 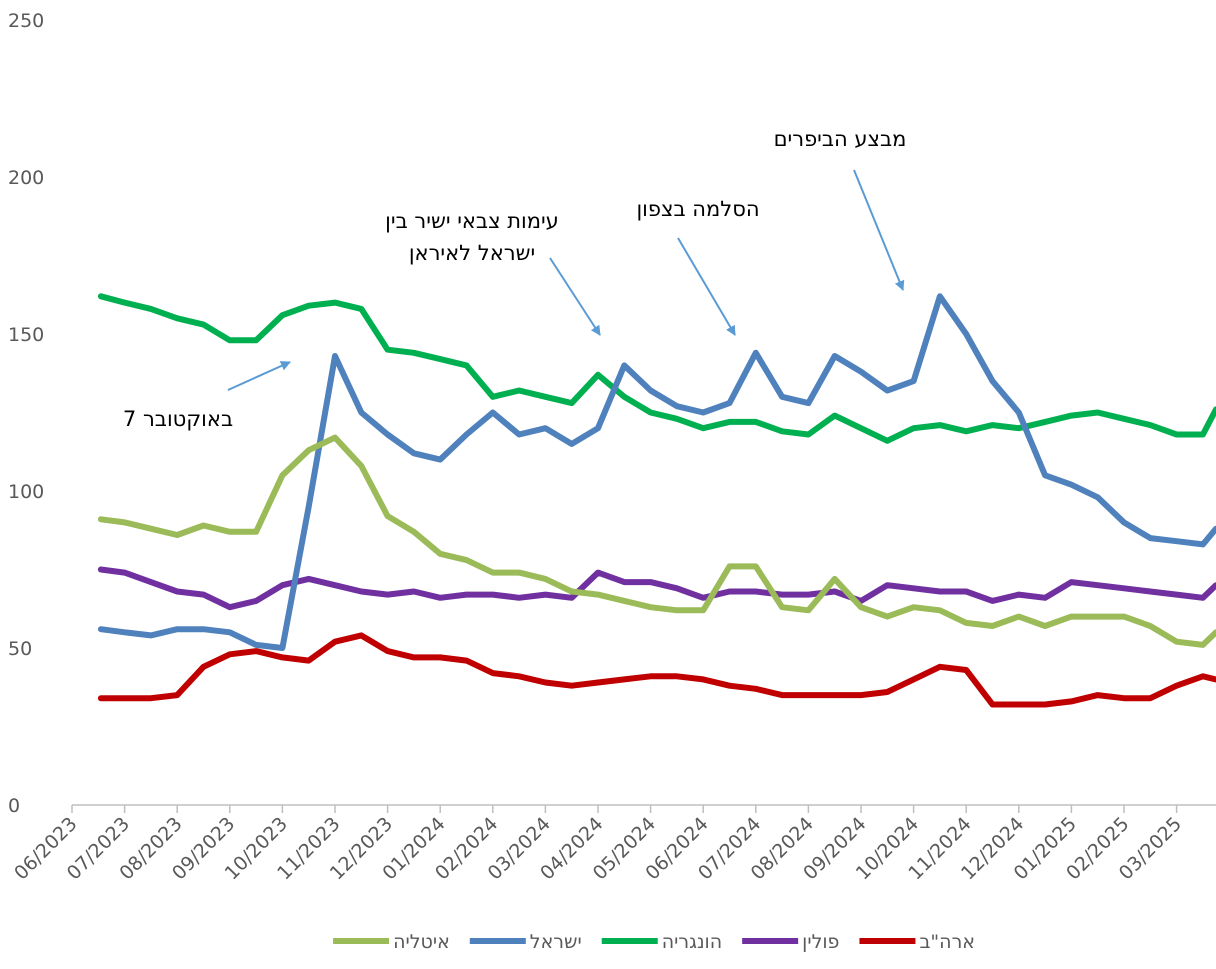 I want to click on legend-label: הונגריה, so click(x=692, y=942).